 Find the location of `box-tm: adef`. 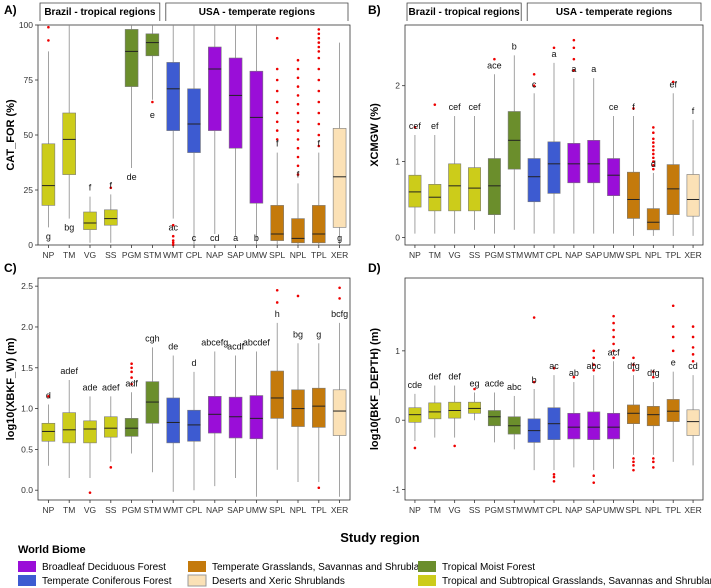

box-tm: adef is located at coordinates (69, 422).